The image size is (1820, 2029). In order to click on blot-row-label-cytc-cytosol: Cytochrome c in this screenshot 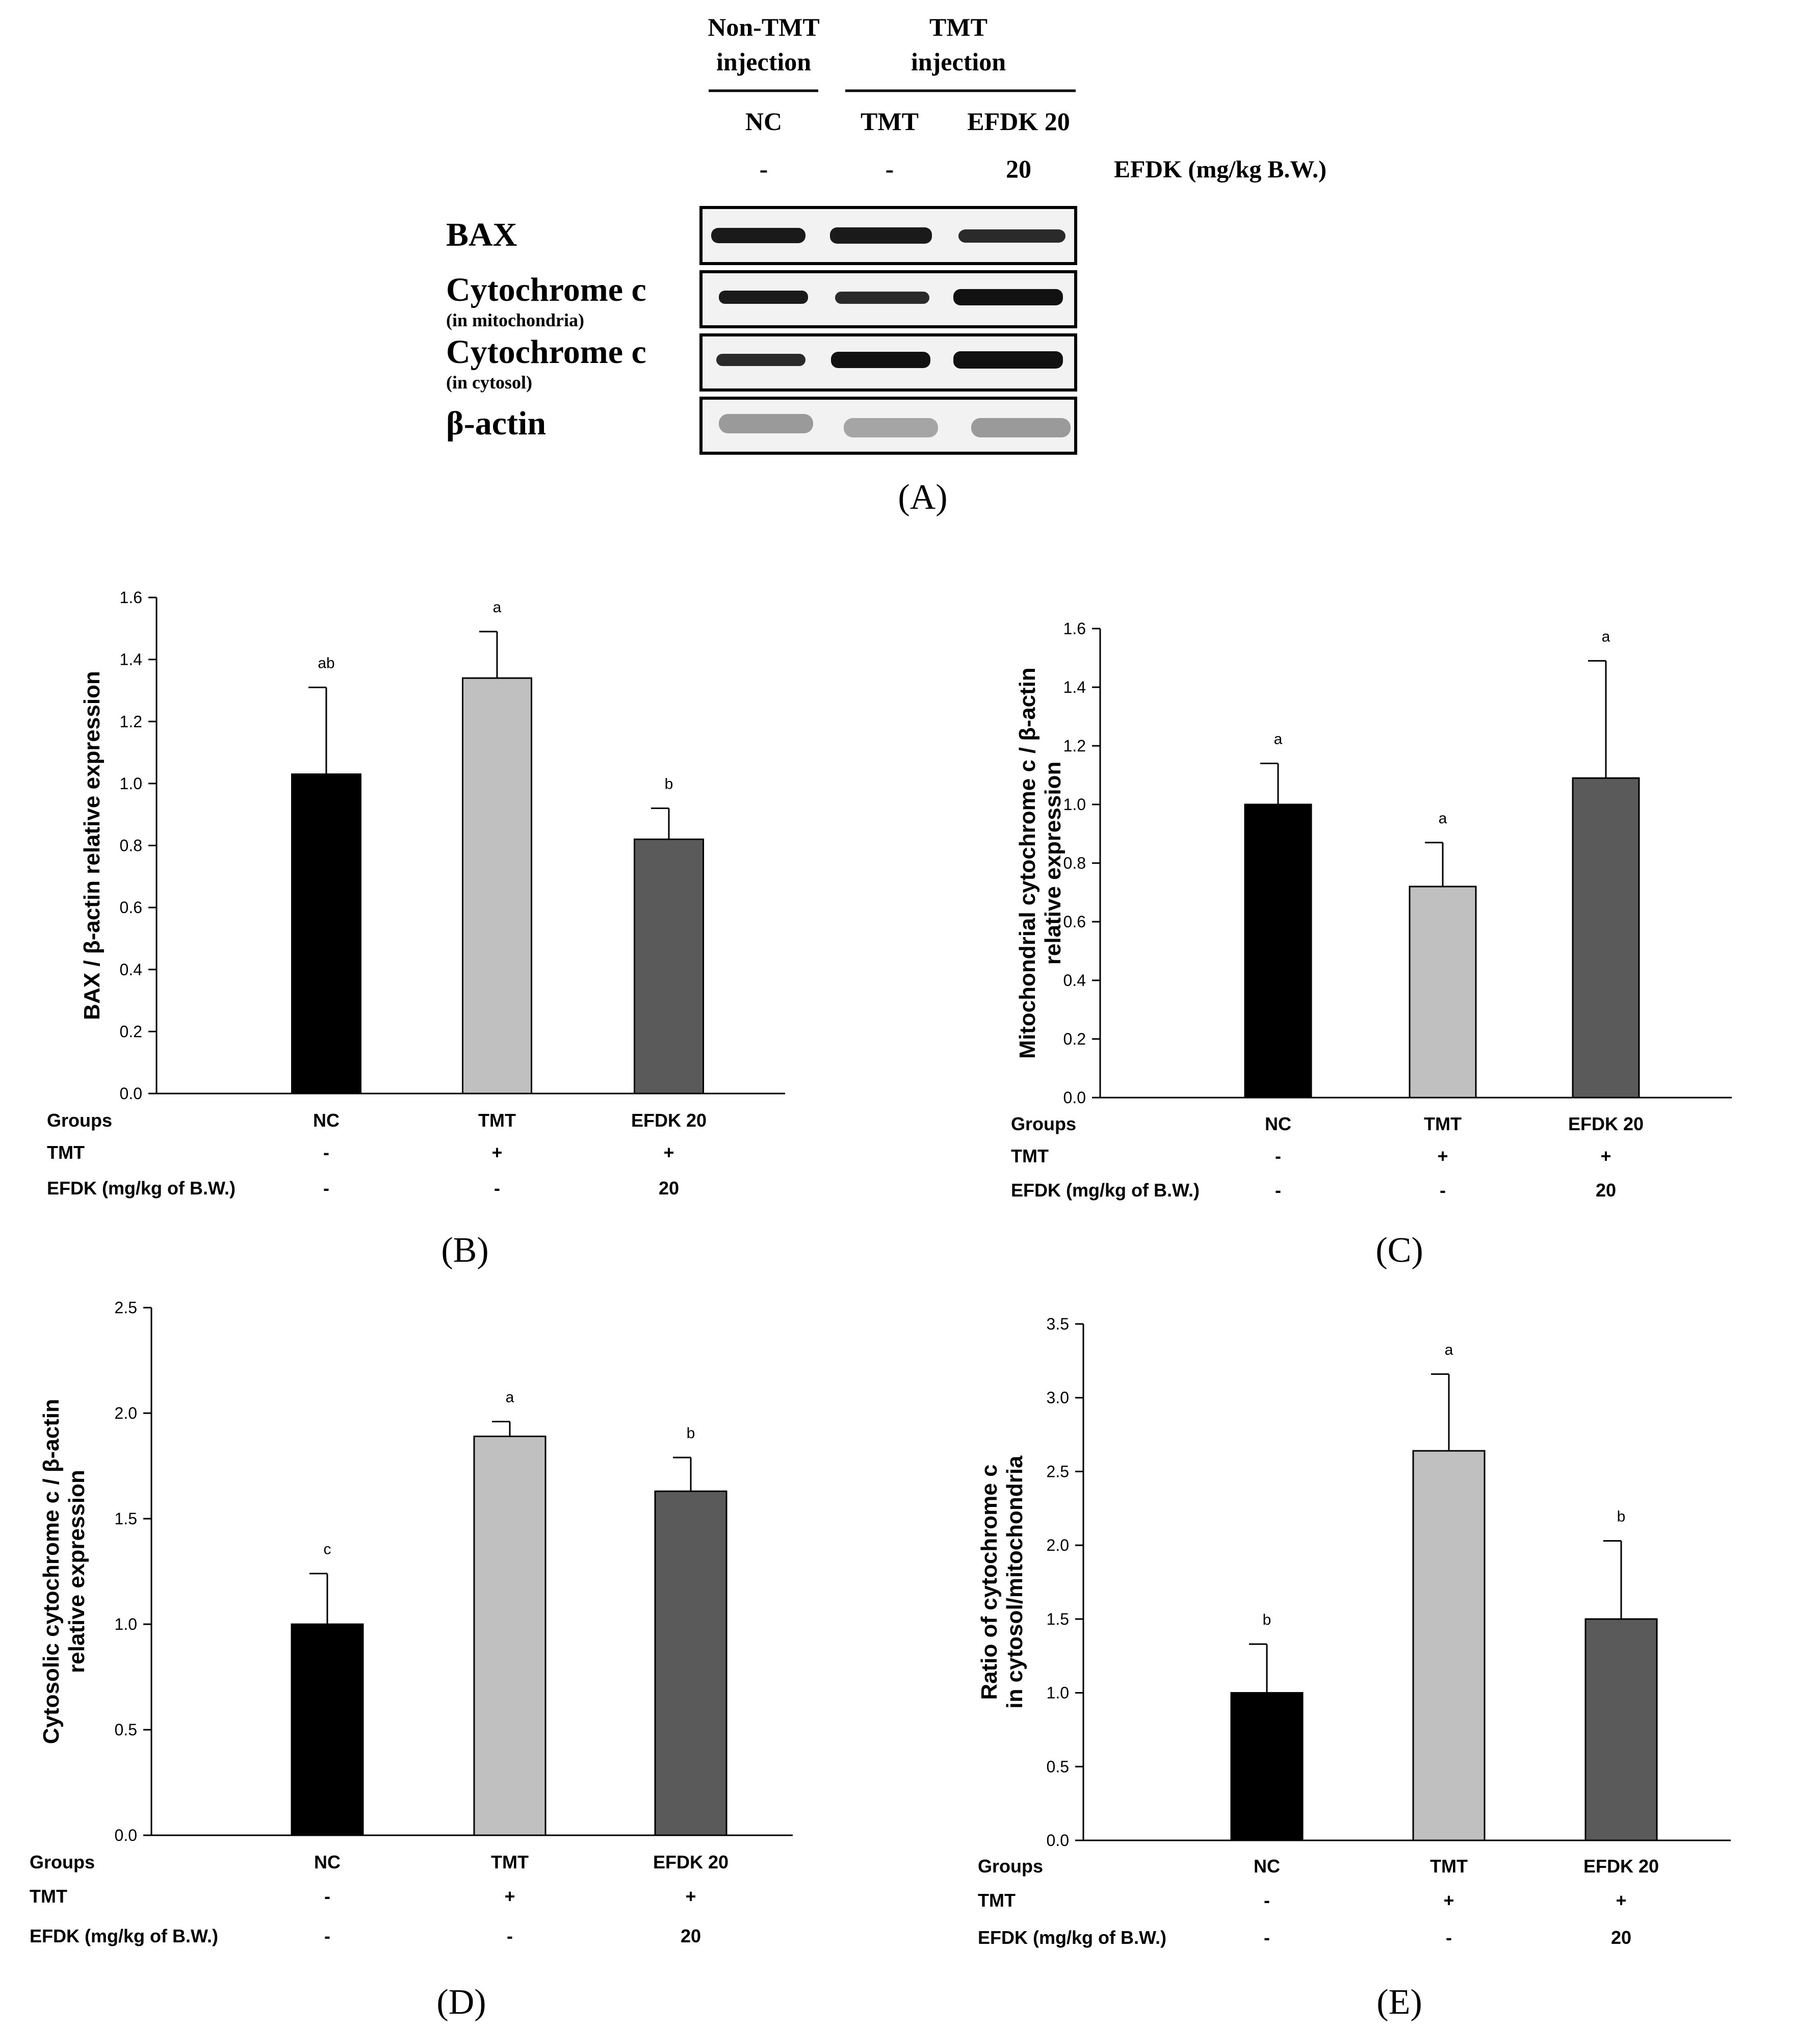, I will do `click(546, 352)`.